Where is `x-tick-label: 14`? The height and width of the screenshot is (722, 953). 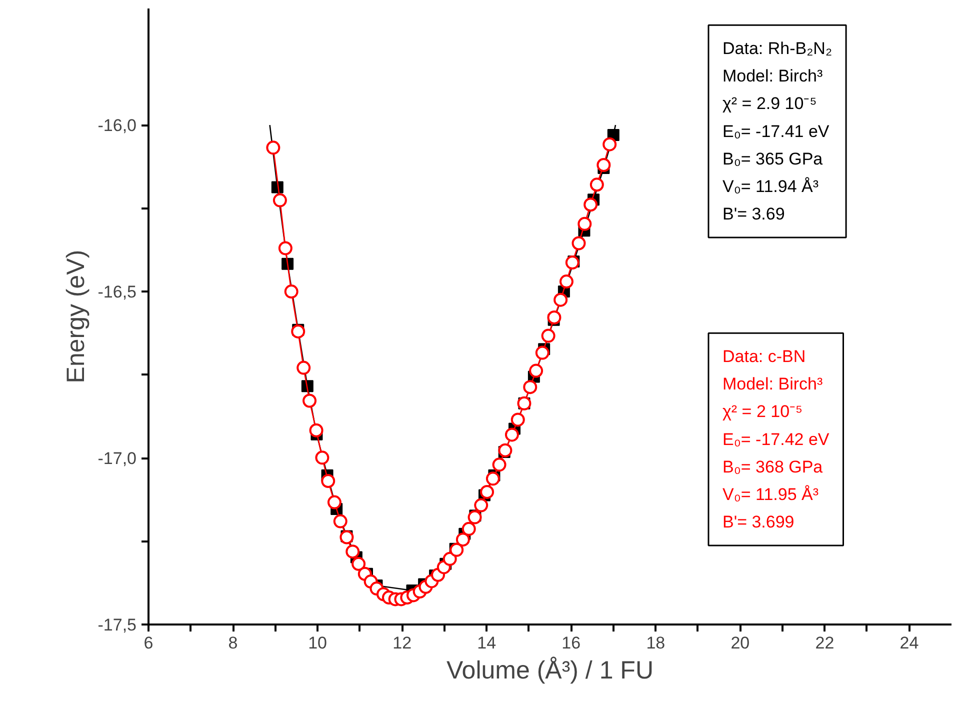
x-tick-label: 14 is located at coordinates (486, 643).